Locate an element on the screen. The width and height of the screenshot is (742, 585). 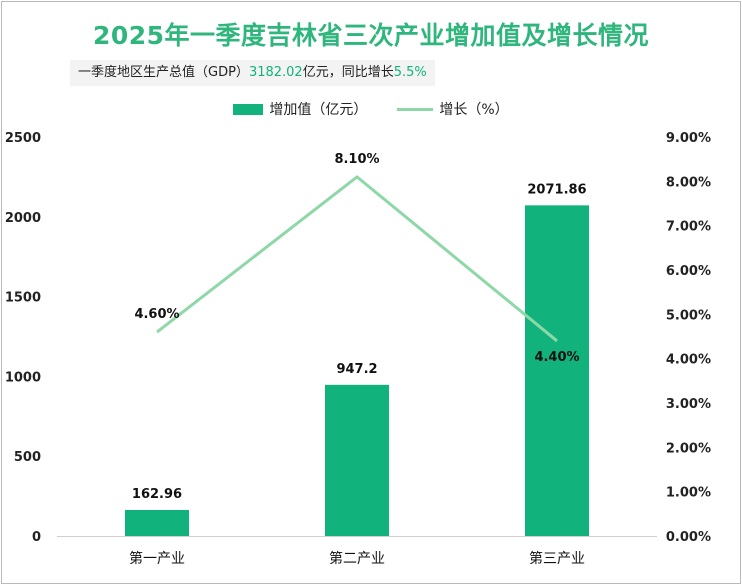
legend-bar-swatch is located at coordinates (248, 109).